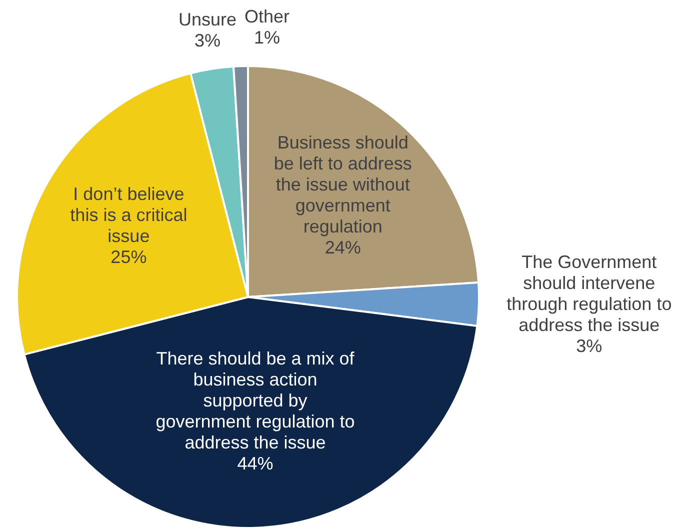 This screenshot has height=529, width=674. I want to click on slice-label: Business should be left to address the issue without government regulation, so click(343, 184).